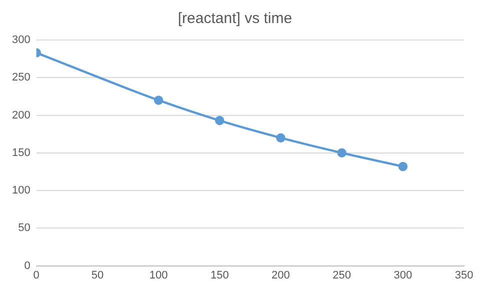  Describe the element at coordinates (219, 275) in the screenshot. I see `x-tick-label: 150` at that location.